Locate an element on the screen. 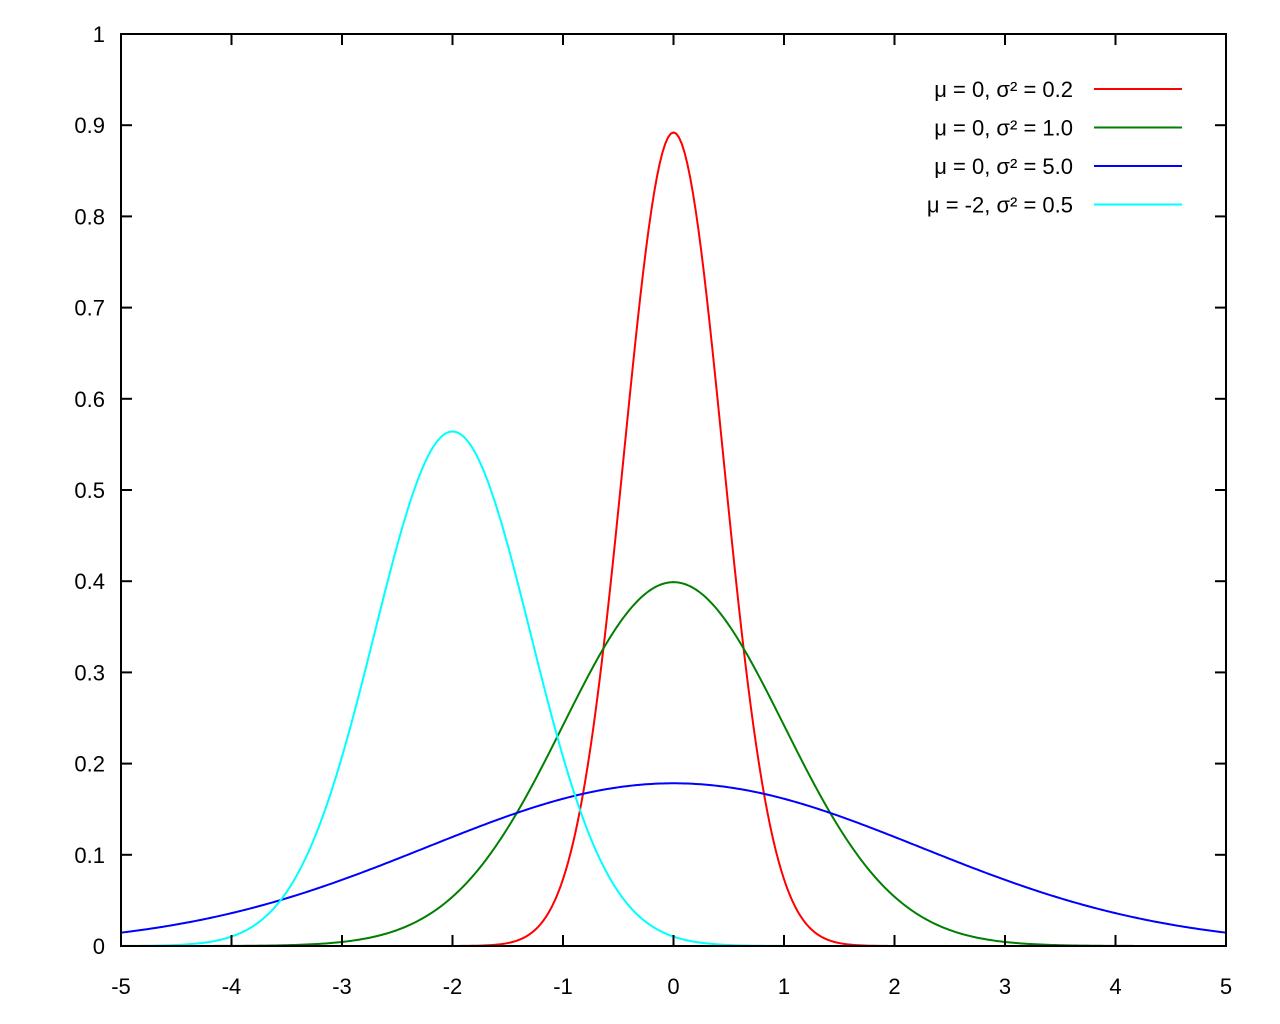  x-tick-label: 0 is located at coordinates (673, 986).